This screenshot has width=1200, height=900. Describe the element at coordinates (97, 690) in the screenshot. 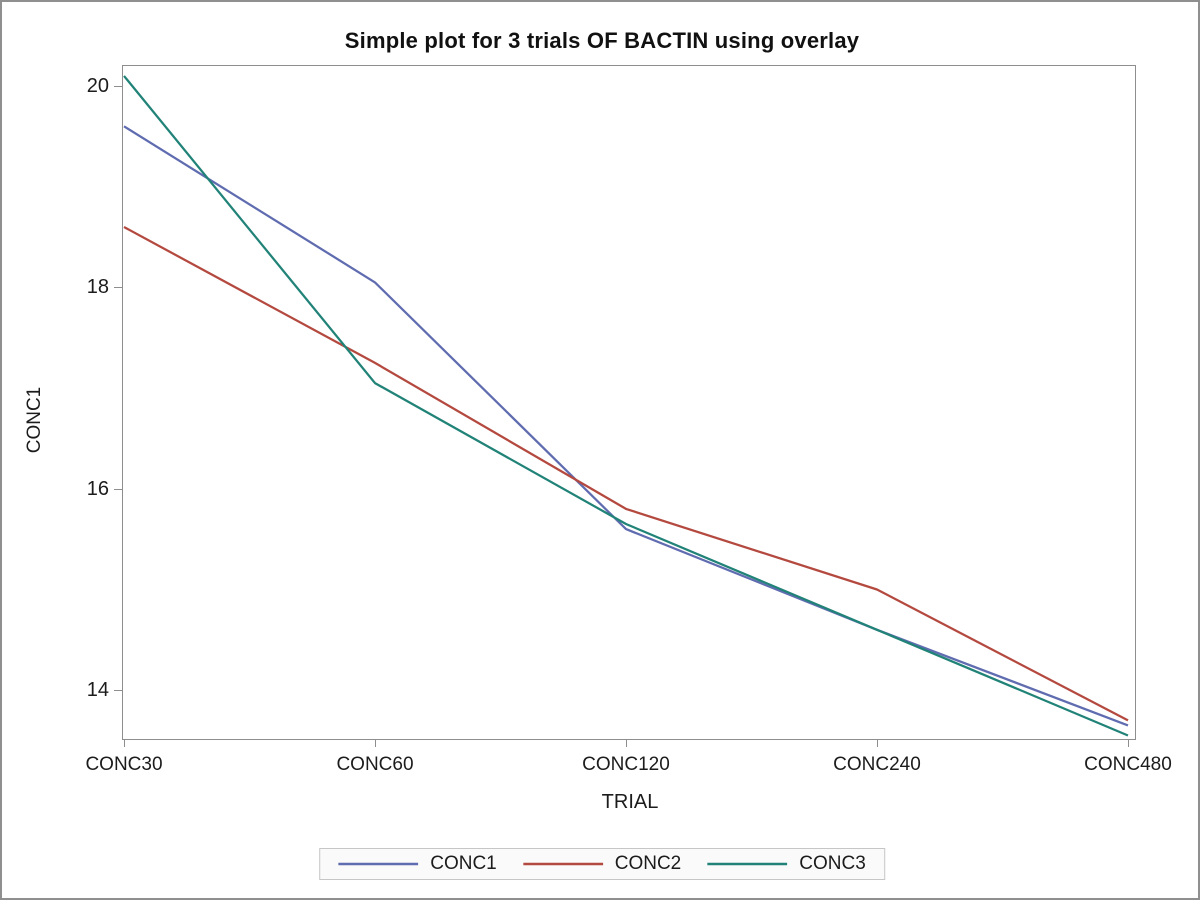

I see `y-tick-label: 14` at that location.